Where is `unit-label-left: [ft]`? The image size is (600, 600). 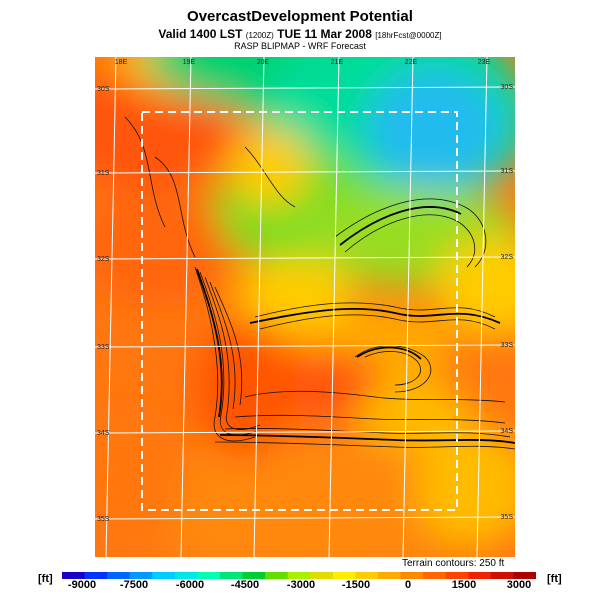 unit-label-left: [ft] is located at coordinates (45, 579).